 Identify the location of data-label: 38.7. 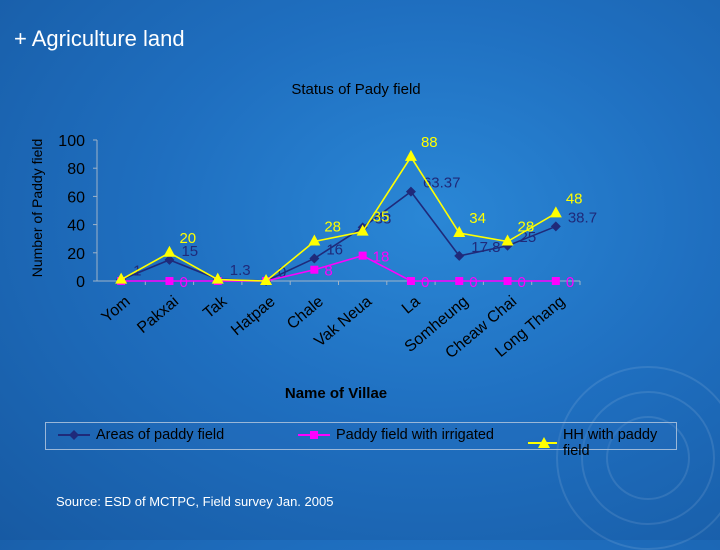
(582, 217).